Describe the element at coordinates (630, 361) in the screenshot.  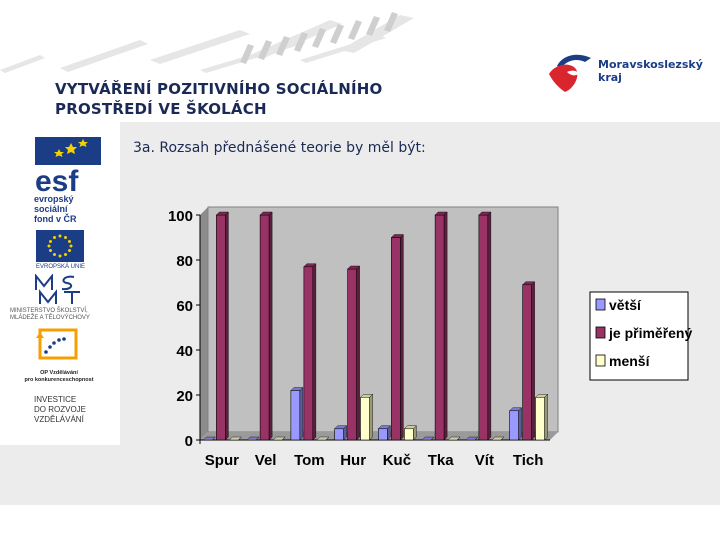
I see `legend-label: menší` at that location.